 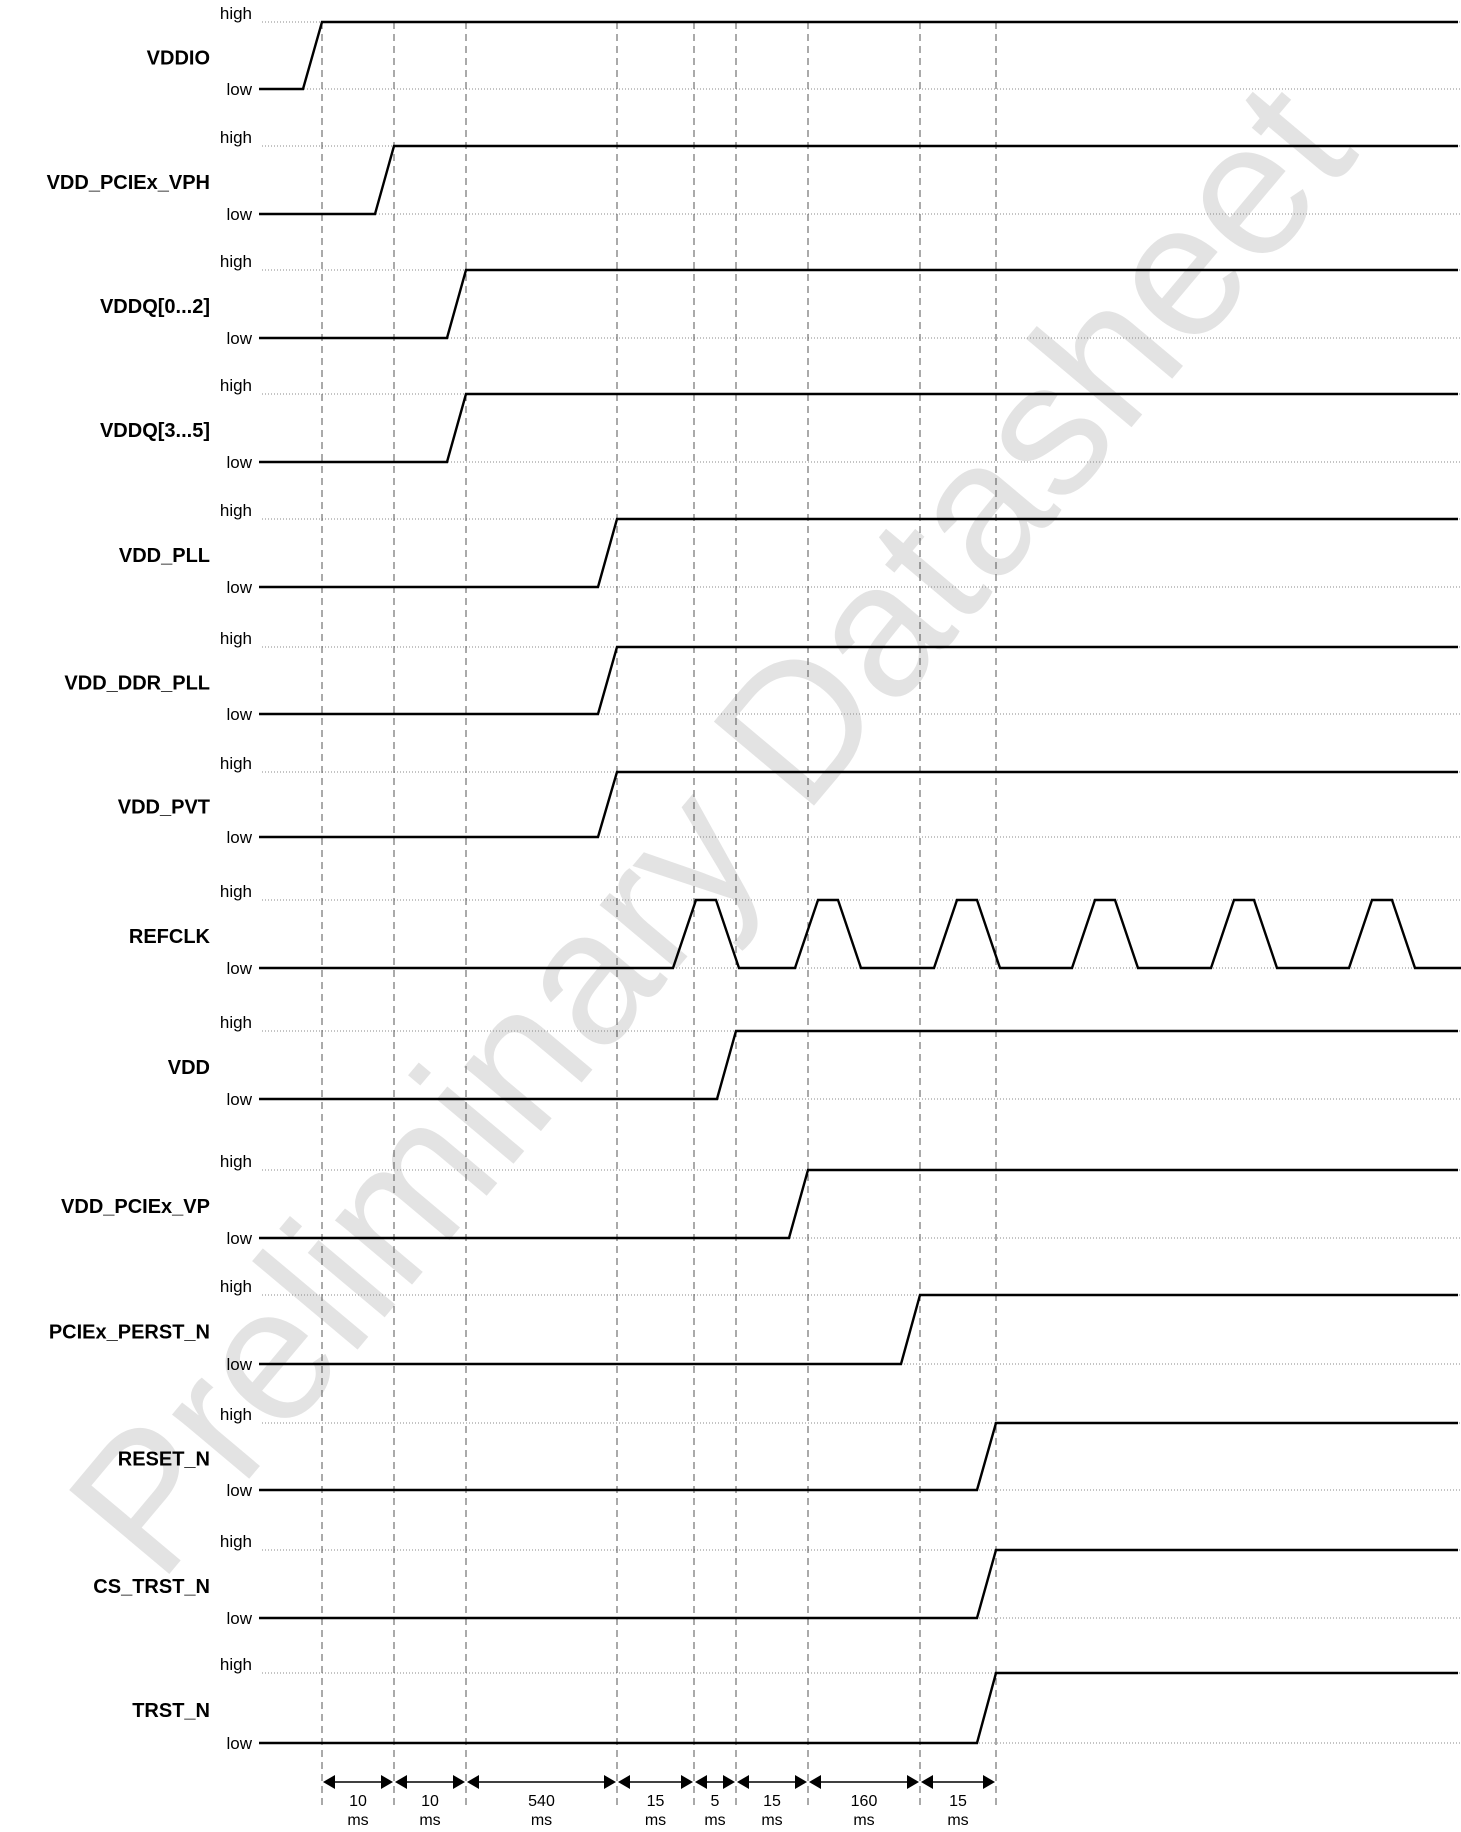 What do you see at coordinates (128, 183) in the screenshot?
I see `signal-name: VDD_PCIEx_VPH` at bounding box center [128, 183].